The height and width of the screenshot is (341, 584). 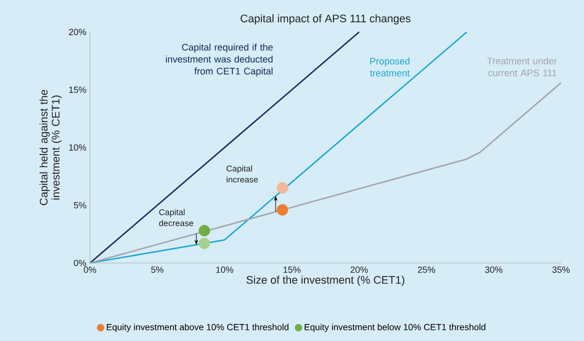 I want to click on x-tick-label: 25%, so click(x=427, y=269).